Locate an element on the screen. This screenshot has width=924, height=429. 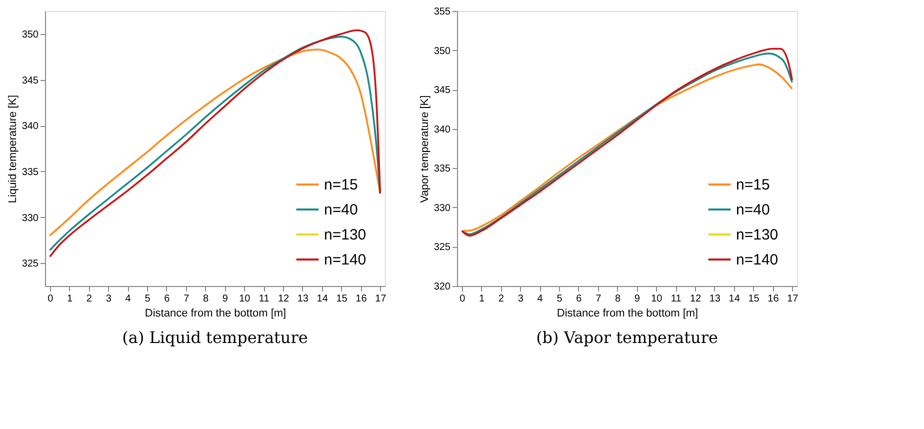
y-axis-title: Vapor temperature [K] is located at coordinates (424, 149).